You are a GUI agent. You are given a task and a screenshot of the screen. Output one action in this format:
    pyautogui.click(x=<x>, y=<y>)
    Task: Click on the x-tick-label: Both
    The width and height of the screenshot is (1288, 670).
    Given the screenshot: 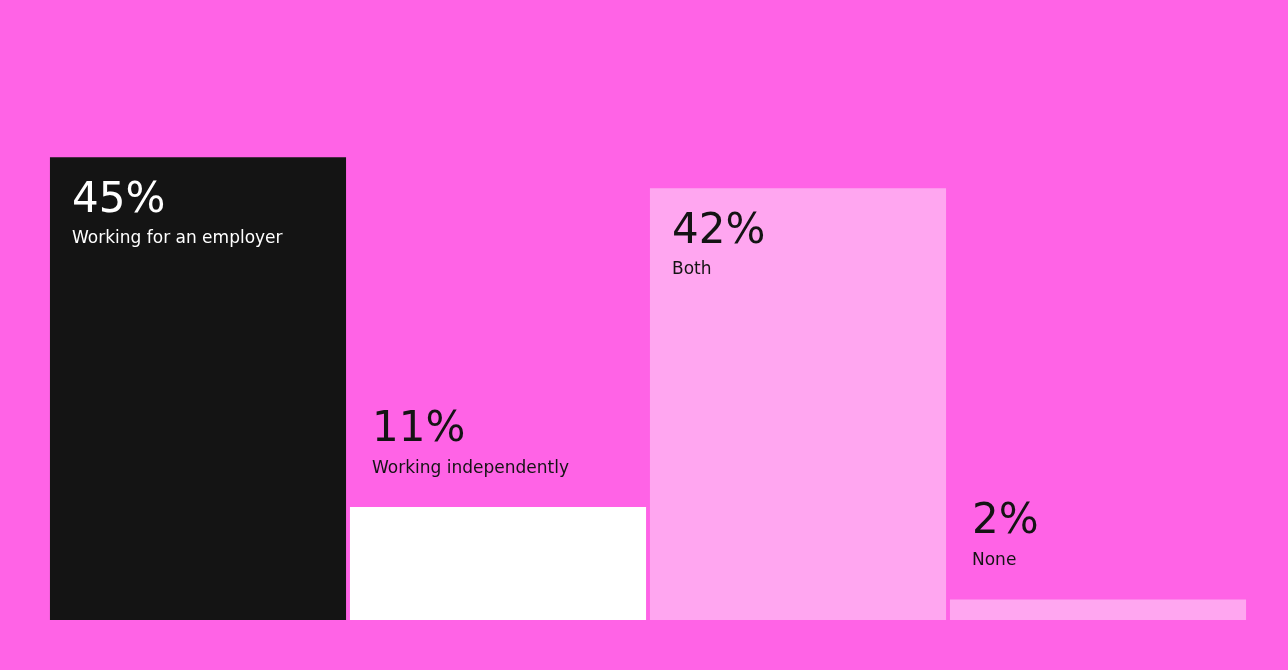 What is the action you would take?
    pyautogui.click(x=692, y=268)
    